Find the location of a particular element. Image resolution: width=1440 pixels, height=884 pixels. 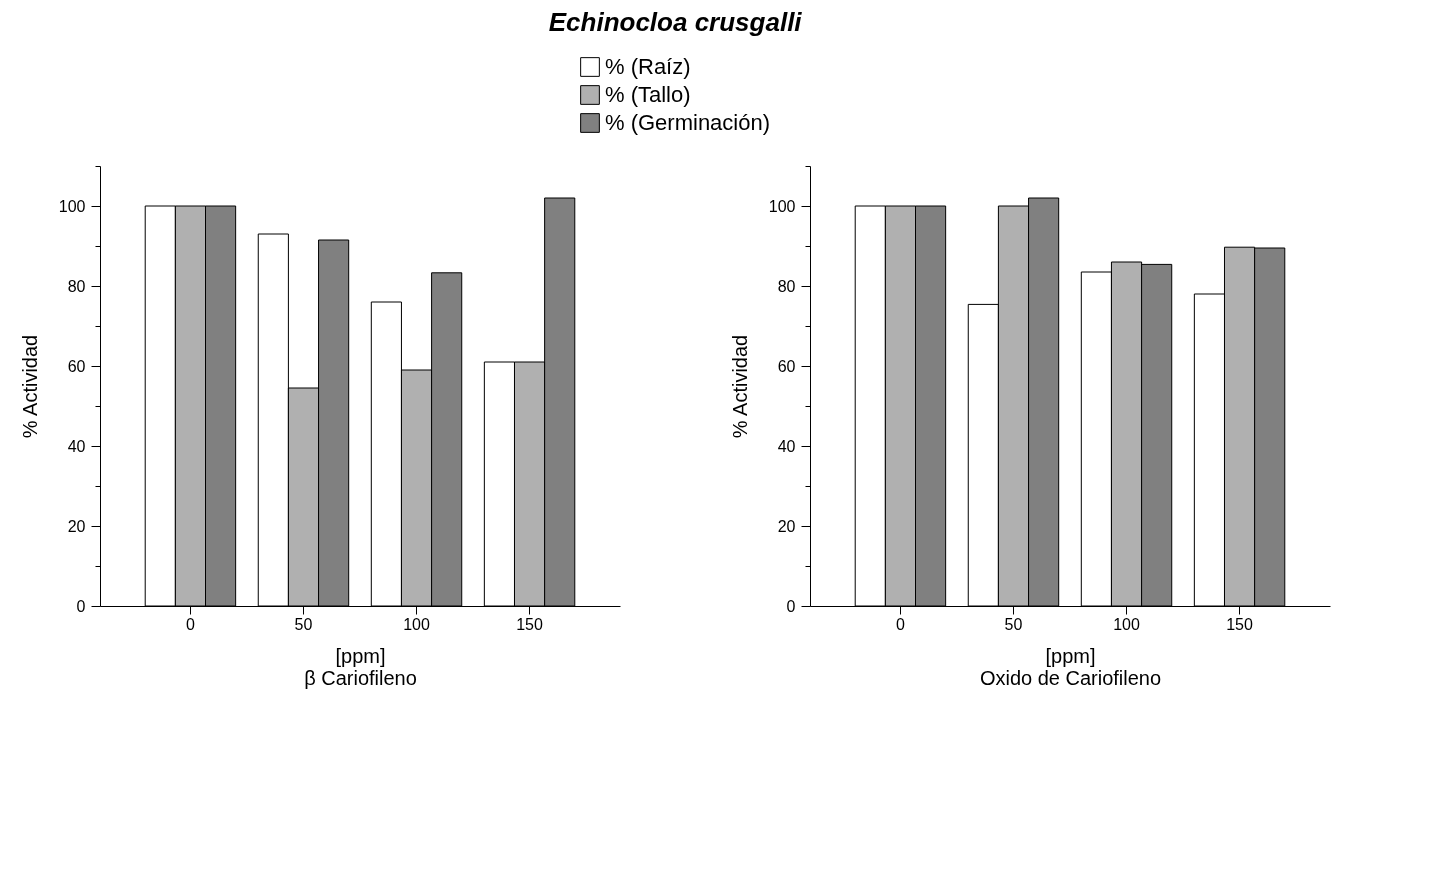

x-axis-title: [ppm] Oxido de Cariofileno is located at coordinates (1070, 666).